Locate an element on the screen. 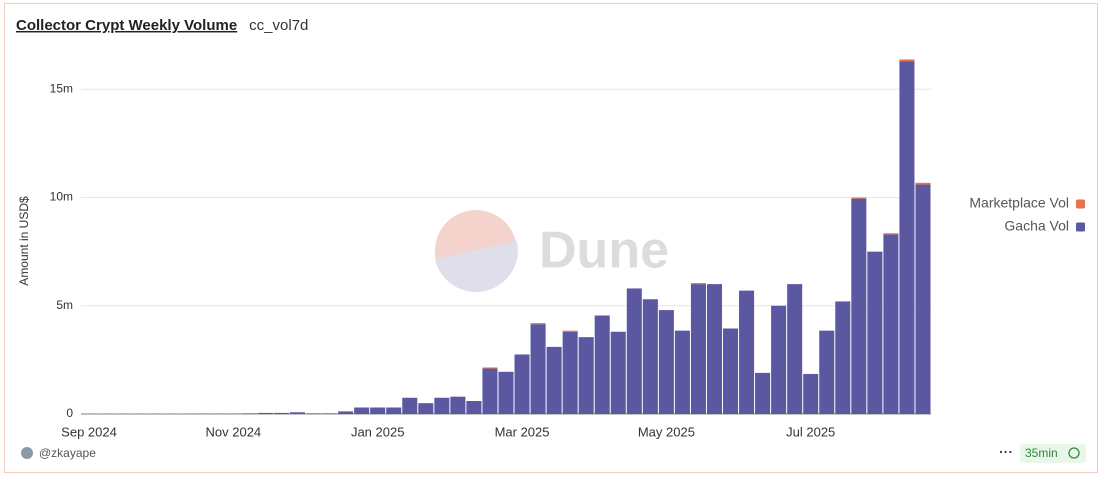  author: @zkayape is located at coordinates (67, 453).